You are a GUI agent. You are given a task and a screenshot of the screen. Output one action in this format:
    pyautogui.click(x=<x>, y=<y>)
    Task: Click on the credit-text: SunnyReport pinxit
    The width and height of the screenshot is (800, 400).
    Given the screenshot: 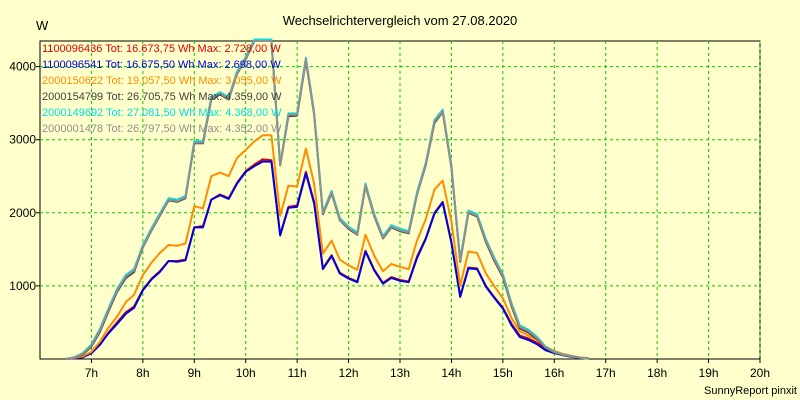 What is the action you would take?
    pyautogui.click(x=750, y=391)
    